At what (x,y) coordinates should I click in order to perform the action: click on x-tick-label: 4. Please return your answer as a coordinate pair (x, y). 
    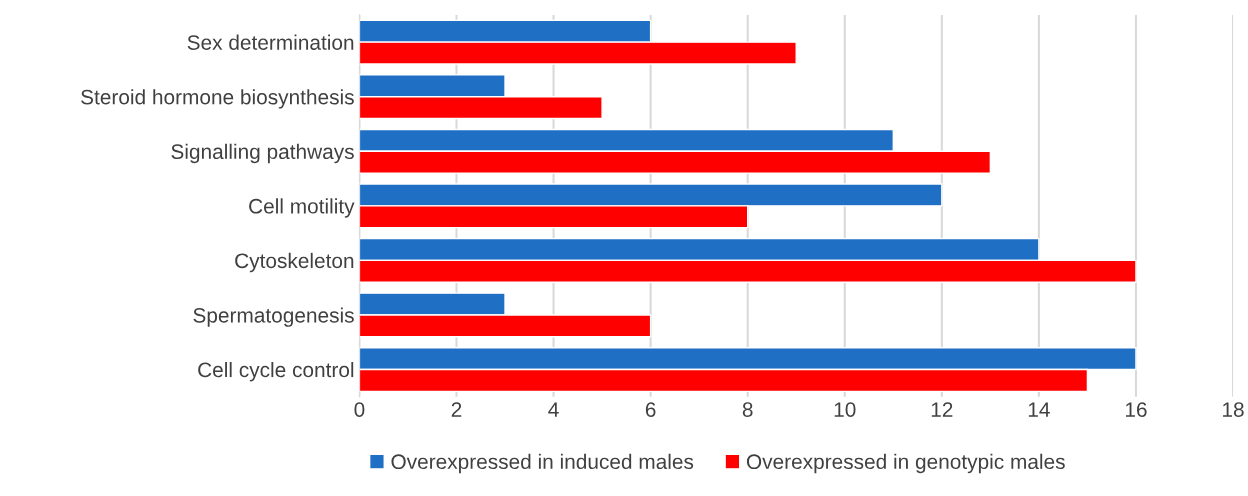
    Looking at the image, I should click on (553, 409).